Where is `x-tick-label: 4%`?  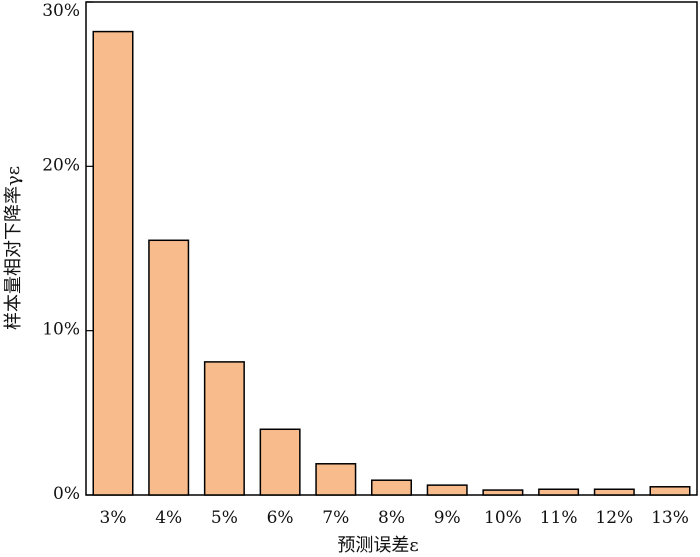
x-tick-label: 4% is located at coordinates (168, 518).